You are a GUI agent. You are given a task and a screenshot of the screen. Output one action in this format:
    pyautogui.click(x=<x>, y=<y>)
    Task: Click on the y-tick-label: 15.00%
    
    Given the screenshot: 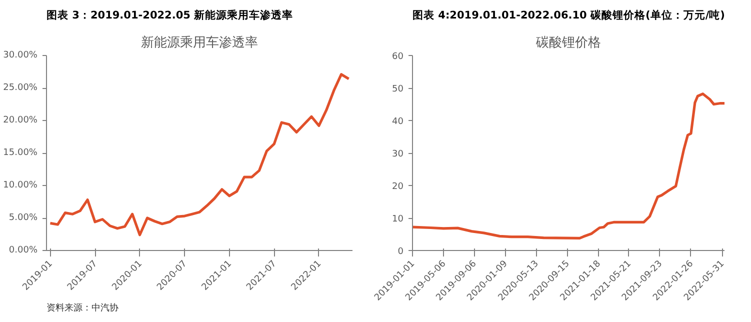 What is the action you would take?
    pyautogui.click(x=20, y=153)
    